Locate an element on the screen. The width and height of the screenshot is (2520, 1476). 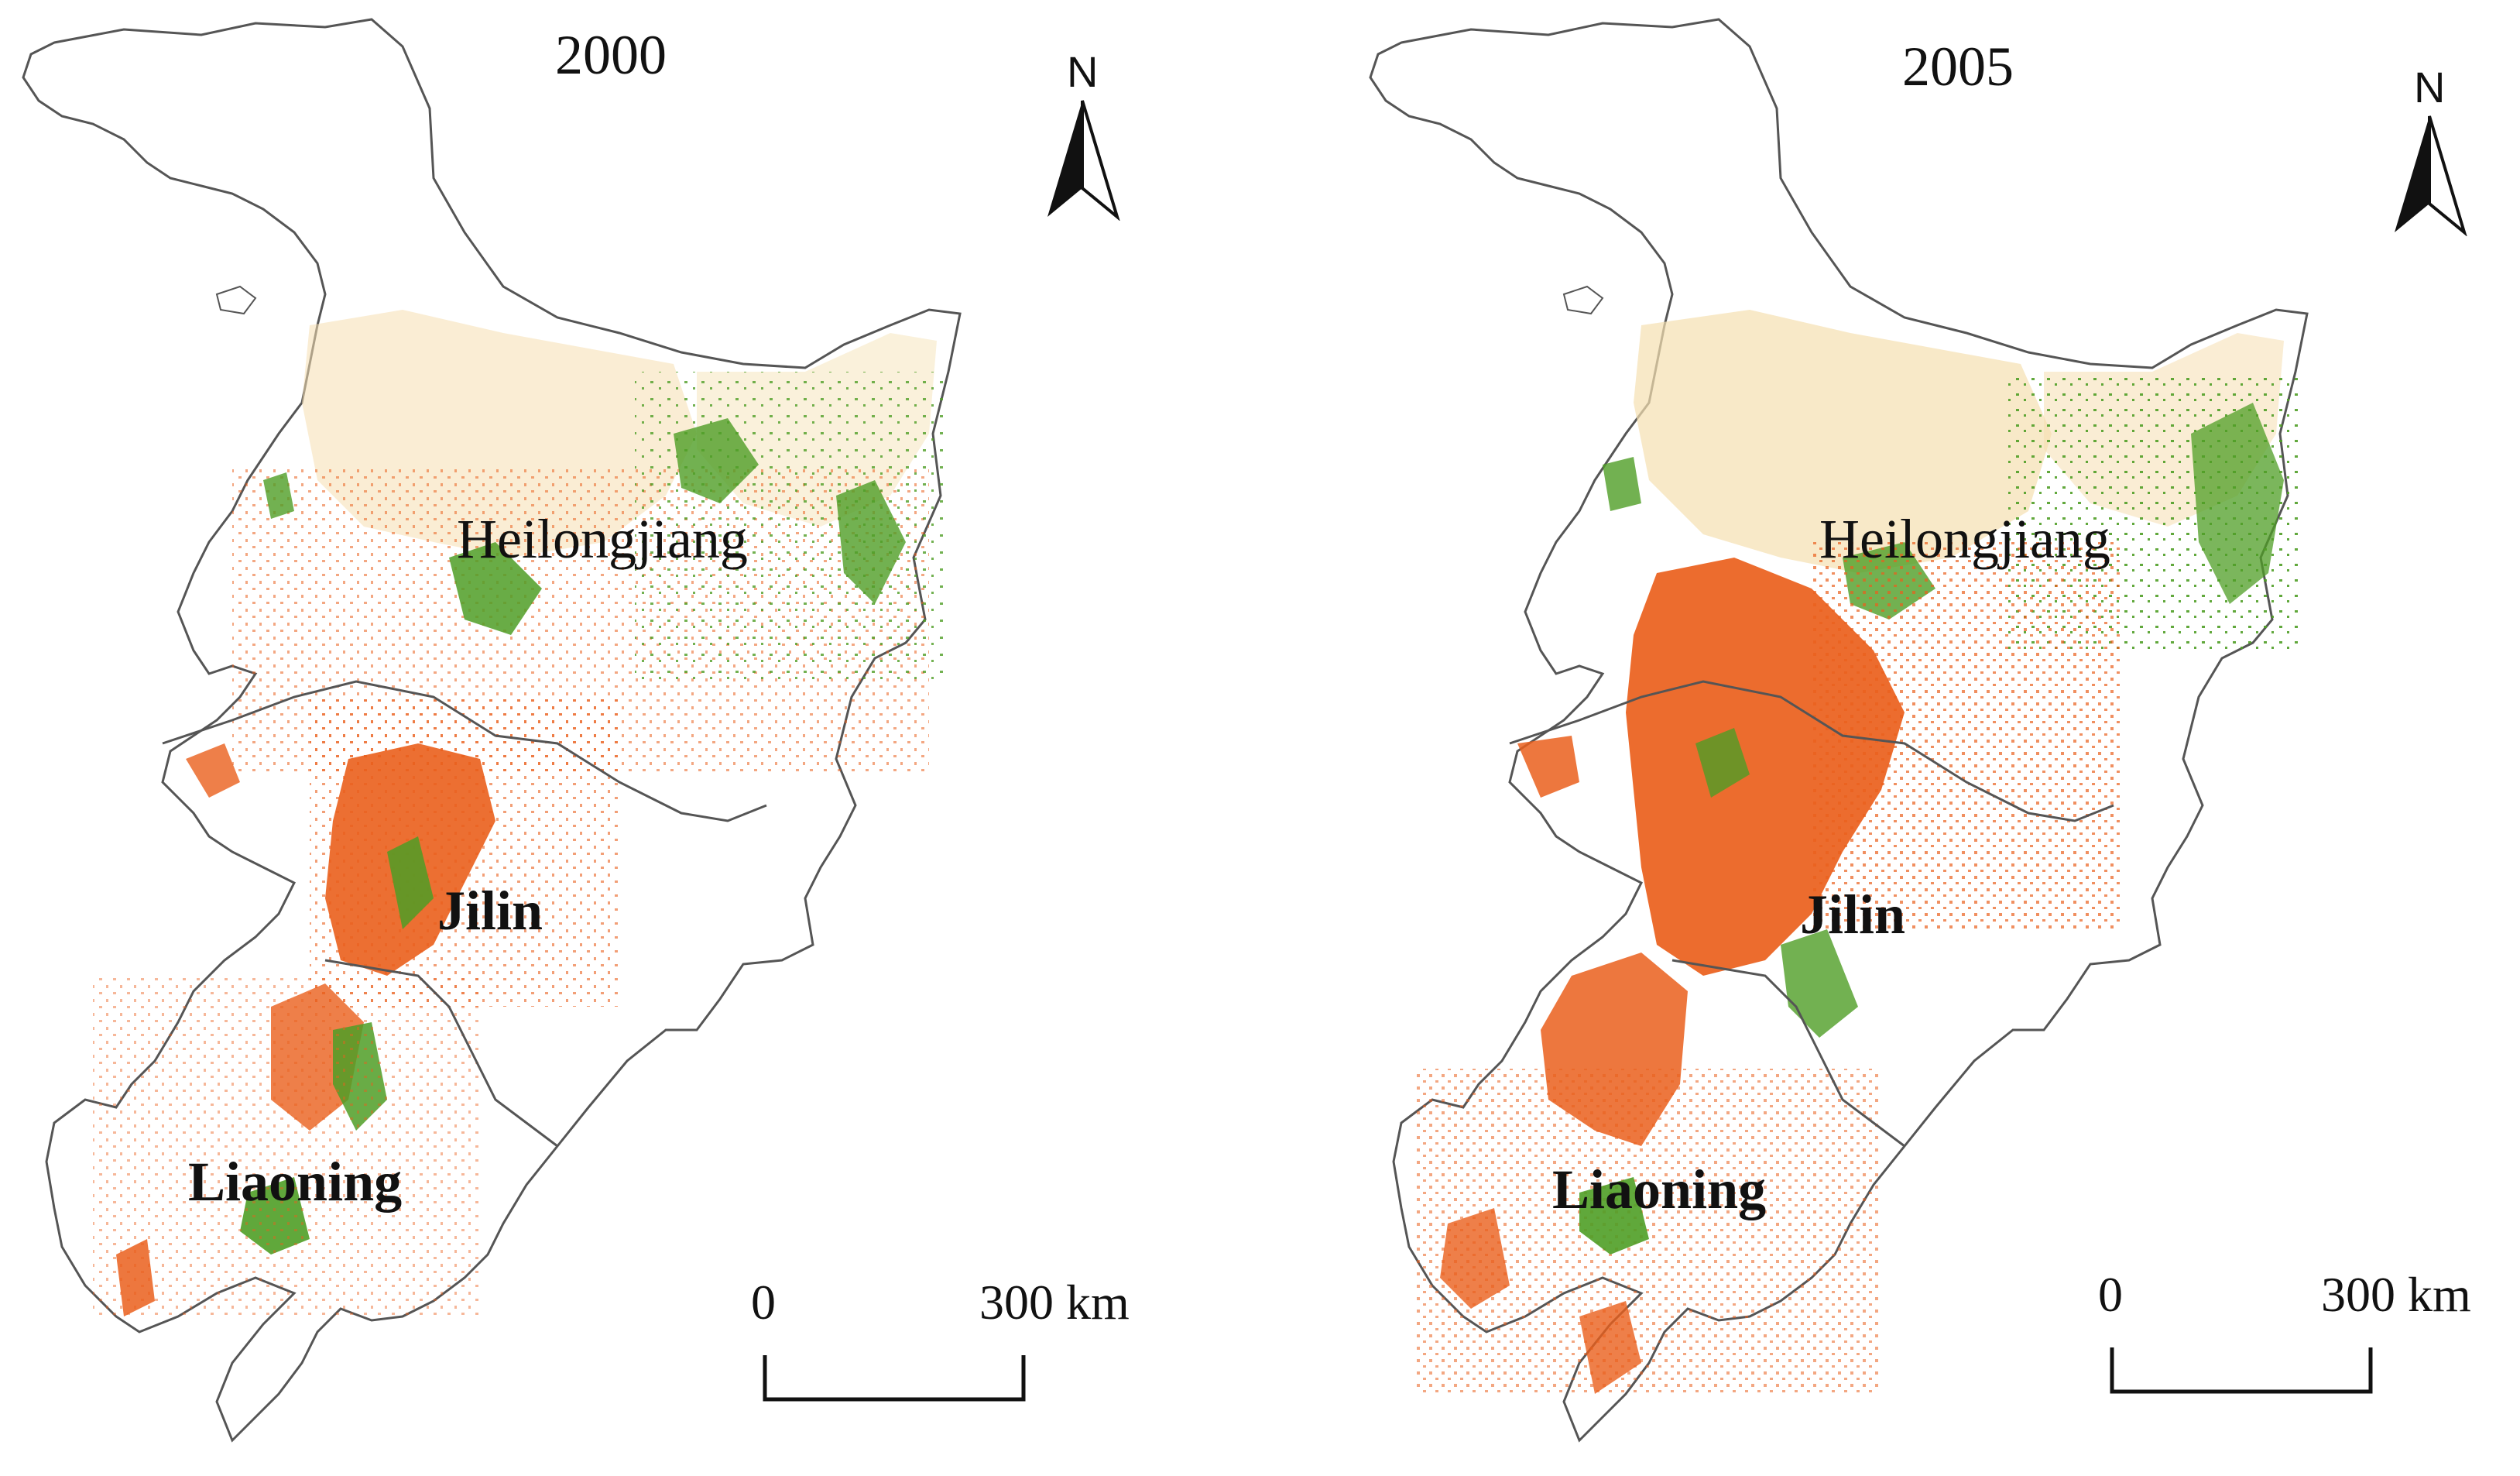
orange-specks-jilin is located at coordinates (465, 852).